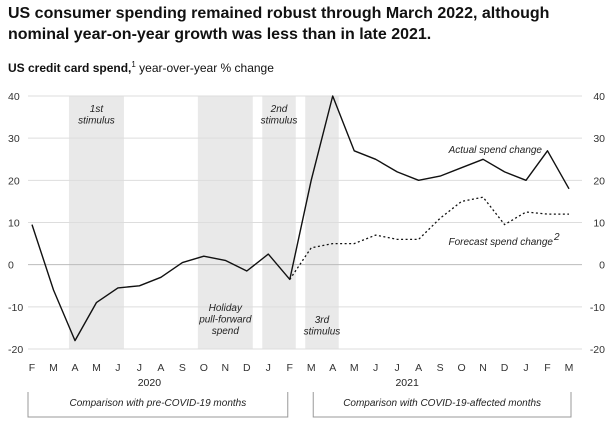 The image size is (610, 422). What do you see at coordinates (204, 68) in the screenshot?
I see `subtitle-rest: year-over-year % change` at bounding box center [204, 68].